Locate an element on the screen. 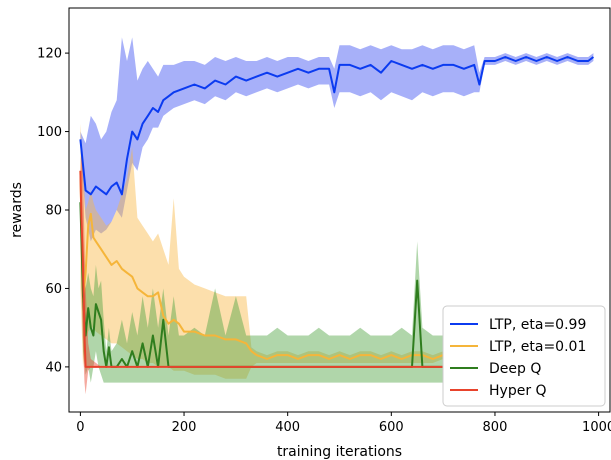 This screenshot has height=460, width=611. x-axis-ticks: 0 200 400 600 800 1000 is located at coordinates (343, 423).